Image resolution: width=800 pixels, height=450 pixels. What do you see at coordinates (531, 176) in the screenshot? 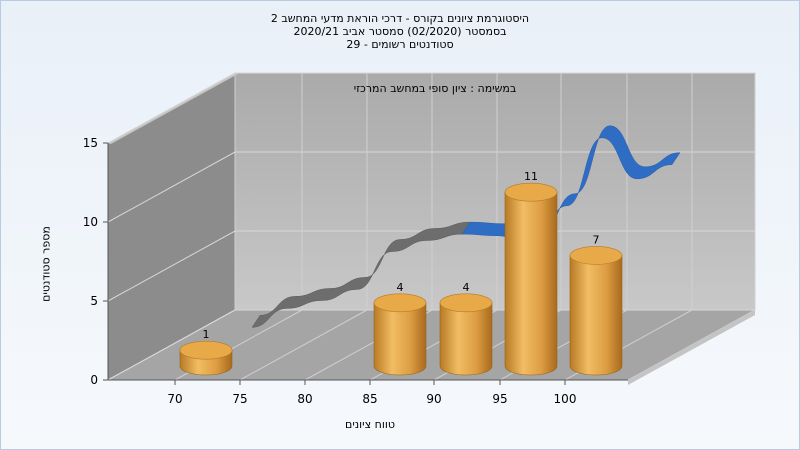
I see `bar-value-label: 11` at bounding box center [531, 176].